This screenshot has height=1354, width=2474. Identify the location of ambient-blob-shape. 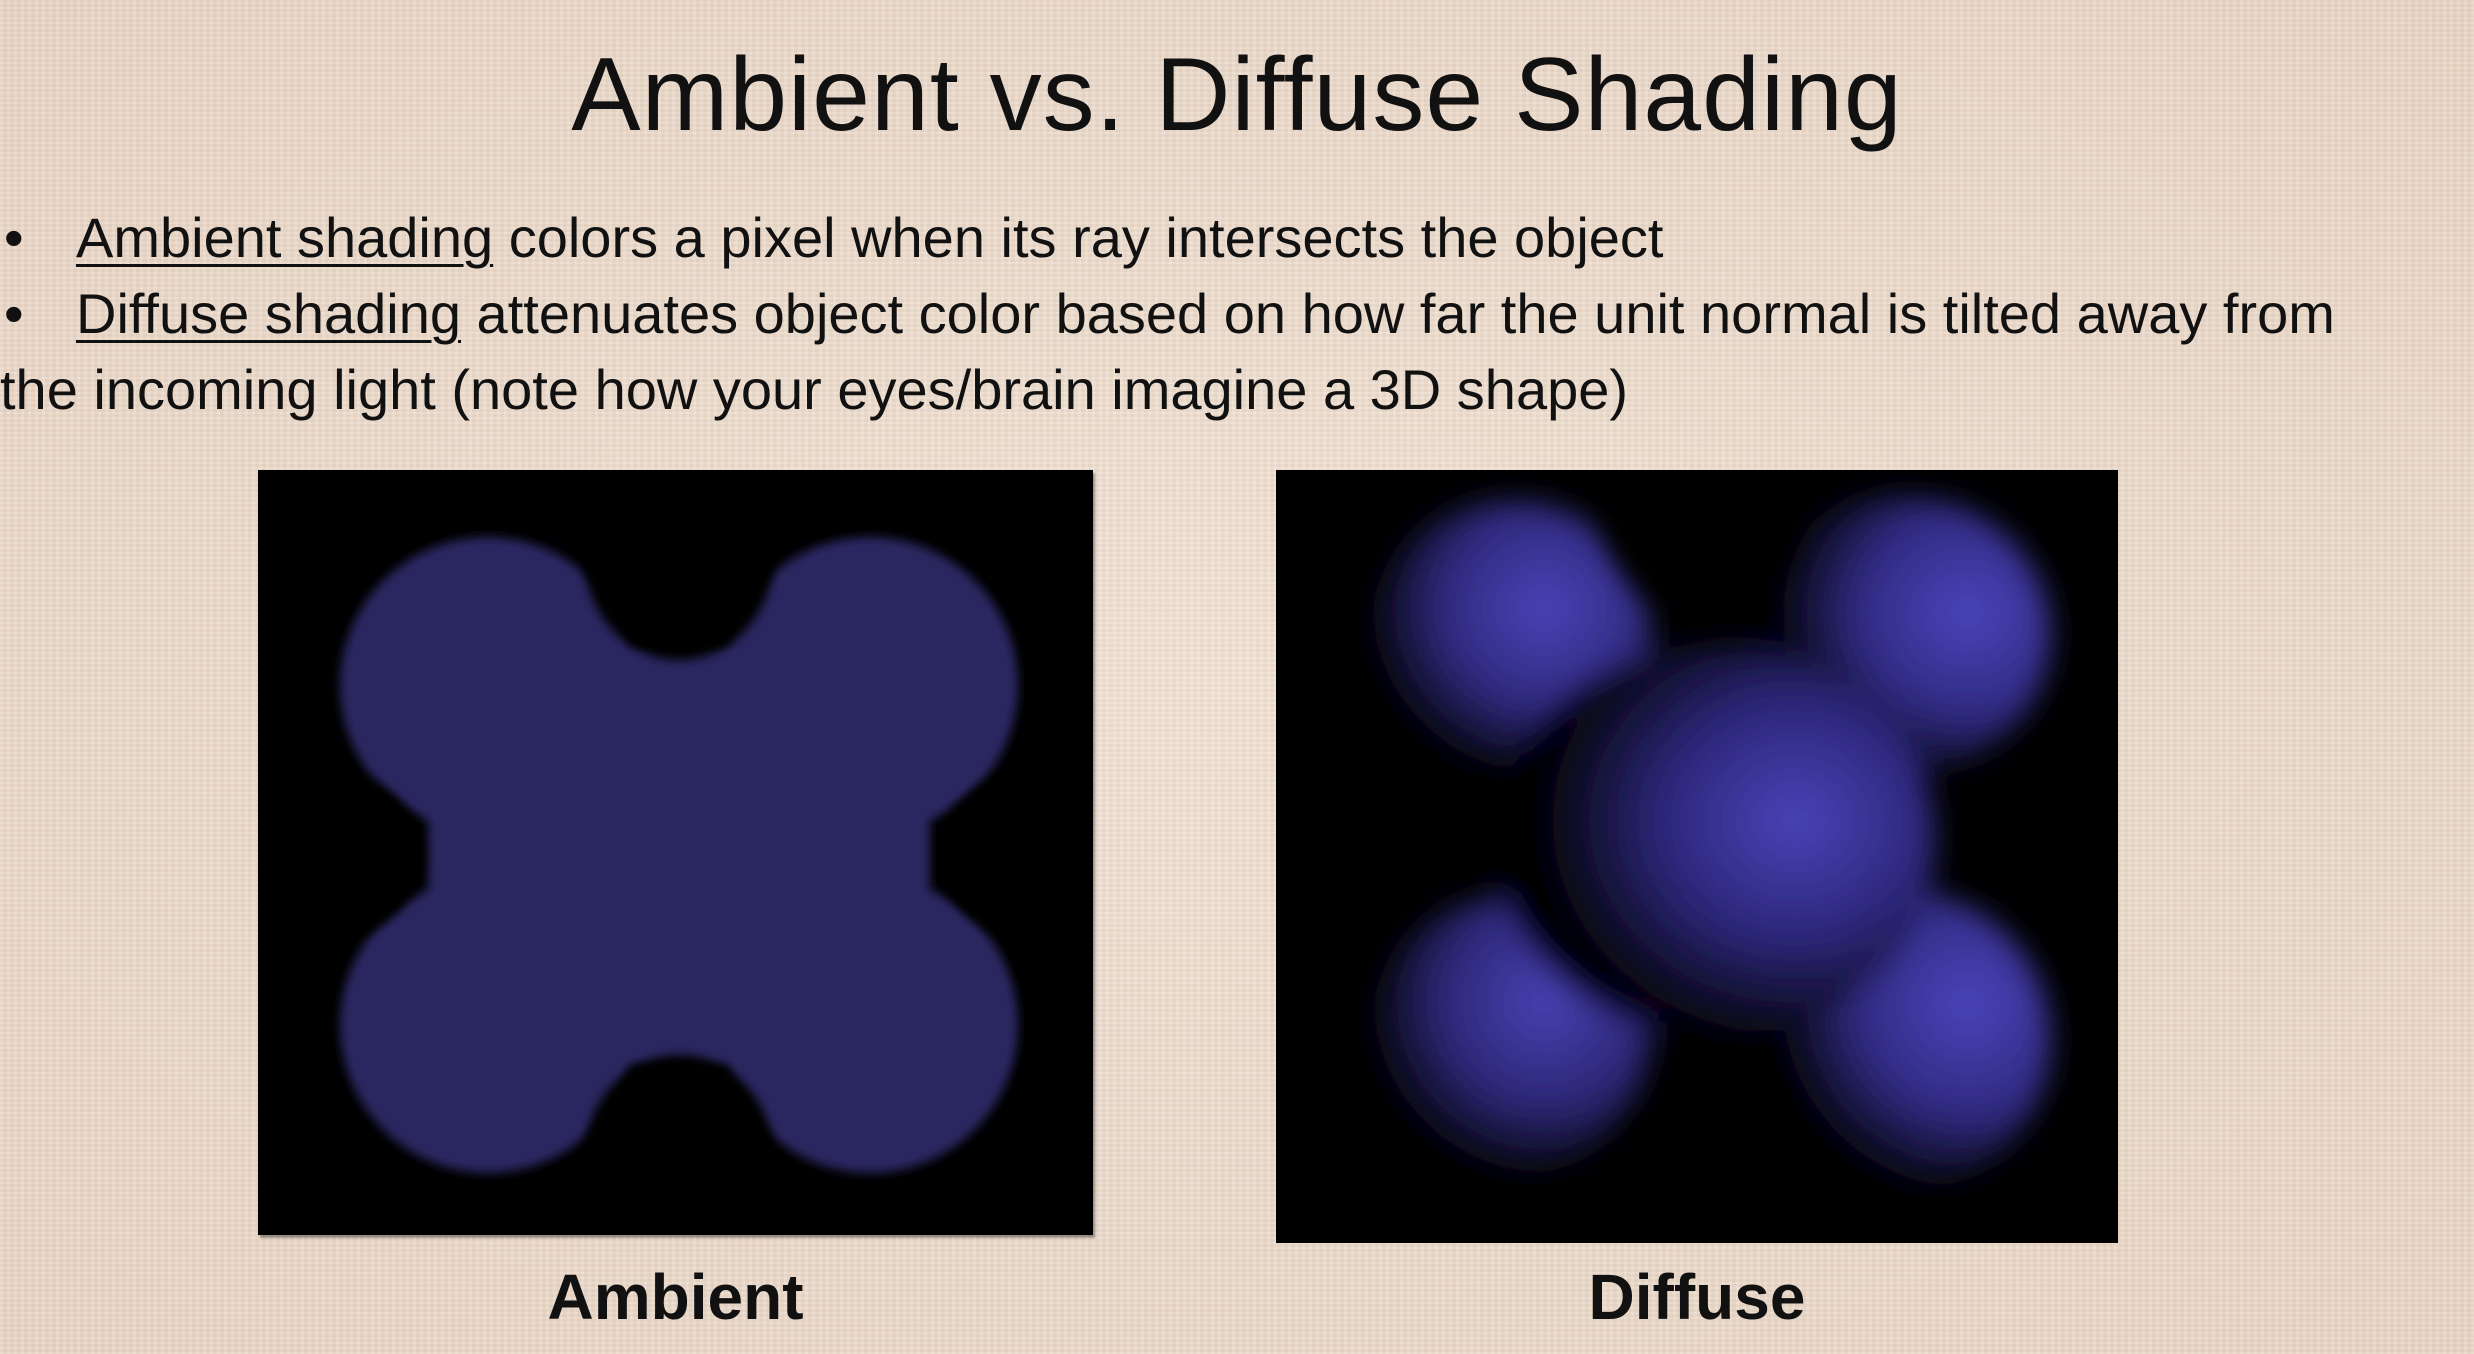
(679, 855).